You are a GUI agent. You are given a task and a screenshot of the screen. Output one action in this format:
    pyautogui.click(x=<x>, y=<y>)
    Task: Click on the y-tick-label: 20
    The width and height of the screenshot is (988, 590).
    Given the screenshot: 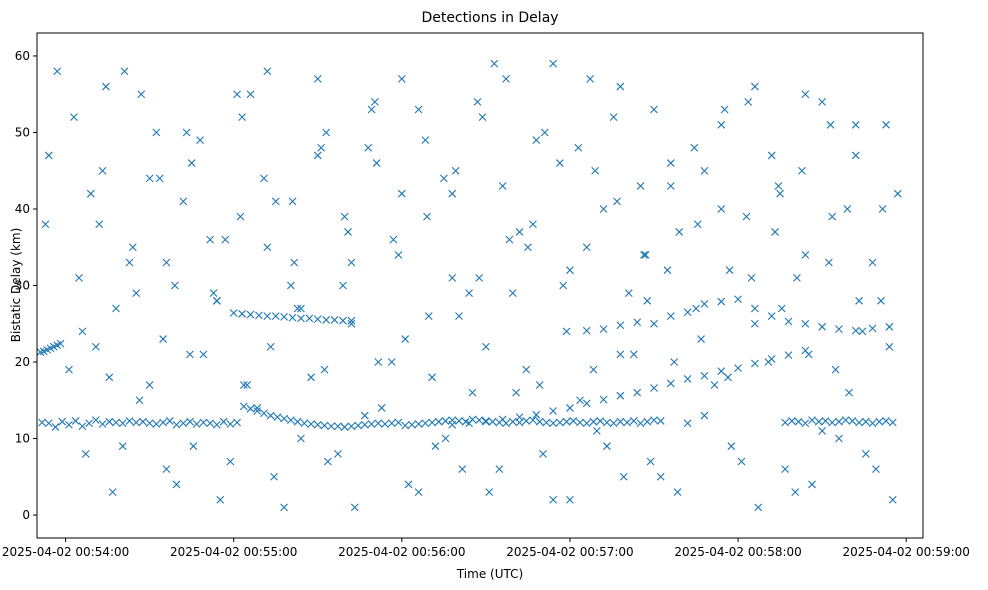 What is the action you would take?
    pyautogui.click(x=22, y=362)
    